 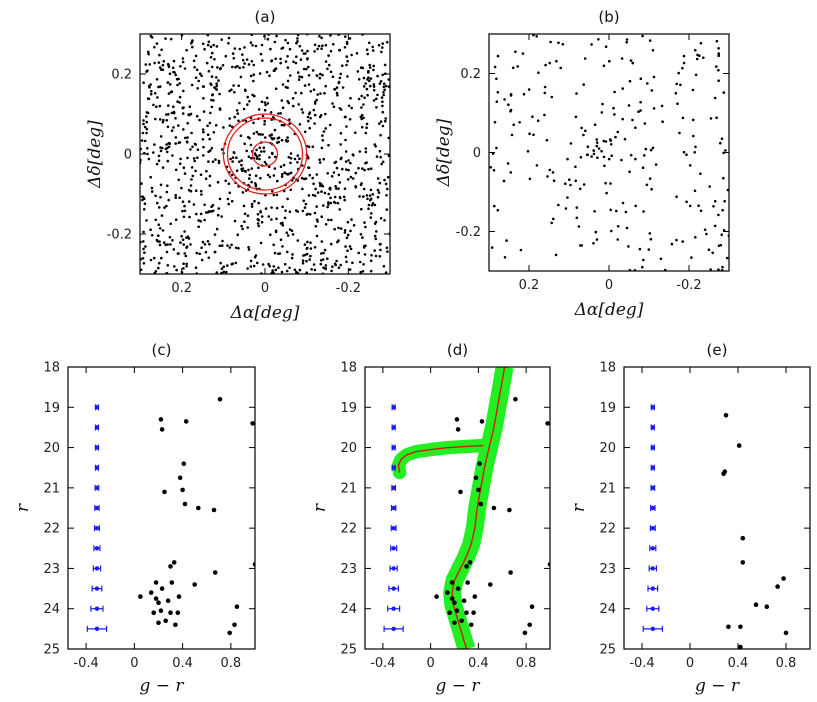 What do you see at coordinates (348, 569) in the screenshot?
I see `y-tick-label: 23` at bounding box center [348, 569].